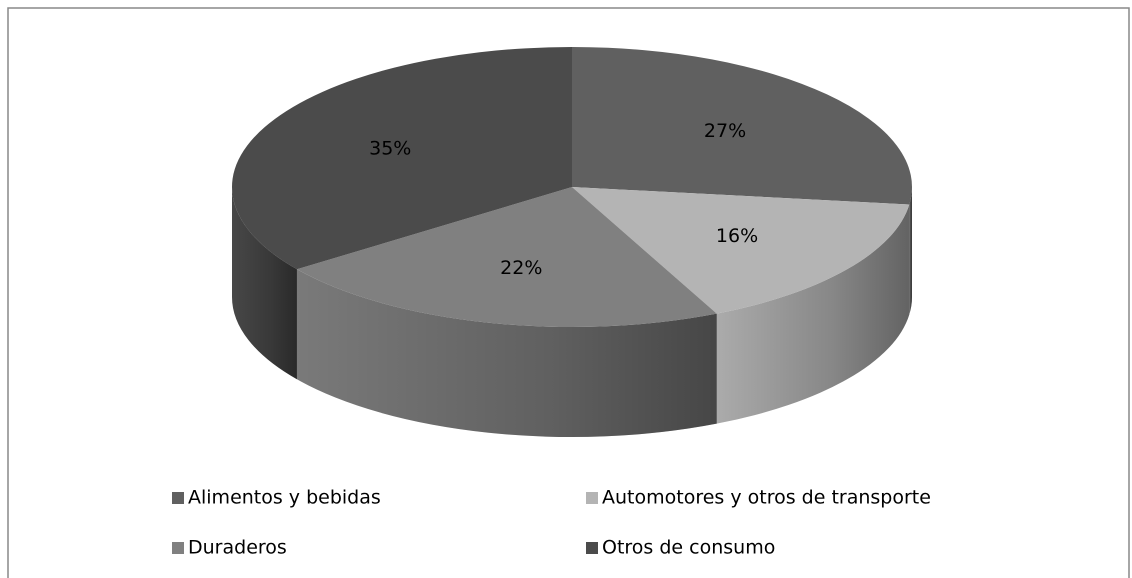 The height and width of the screenshot is (578, 1132). Describe the element at coordinates (237, 548) in the screenshot. I see `legend-label: Duraderos` at that location.